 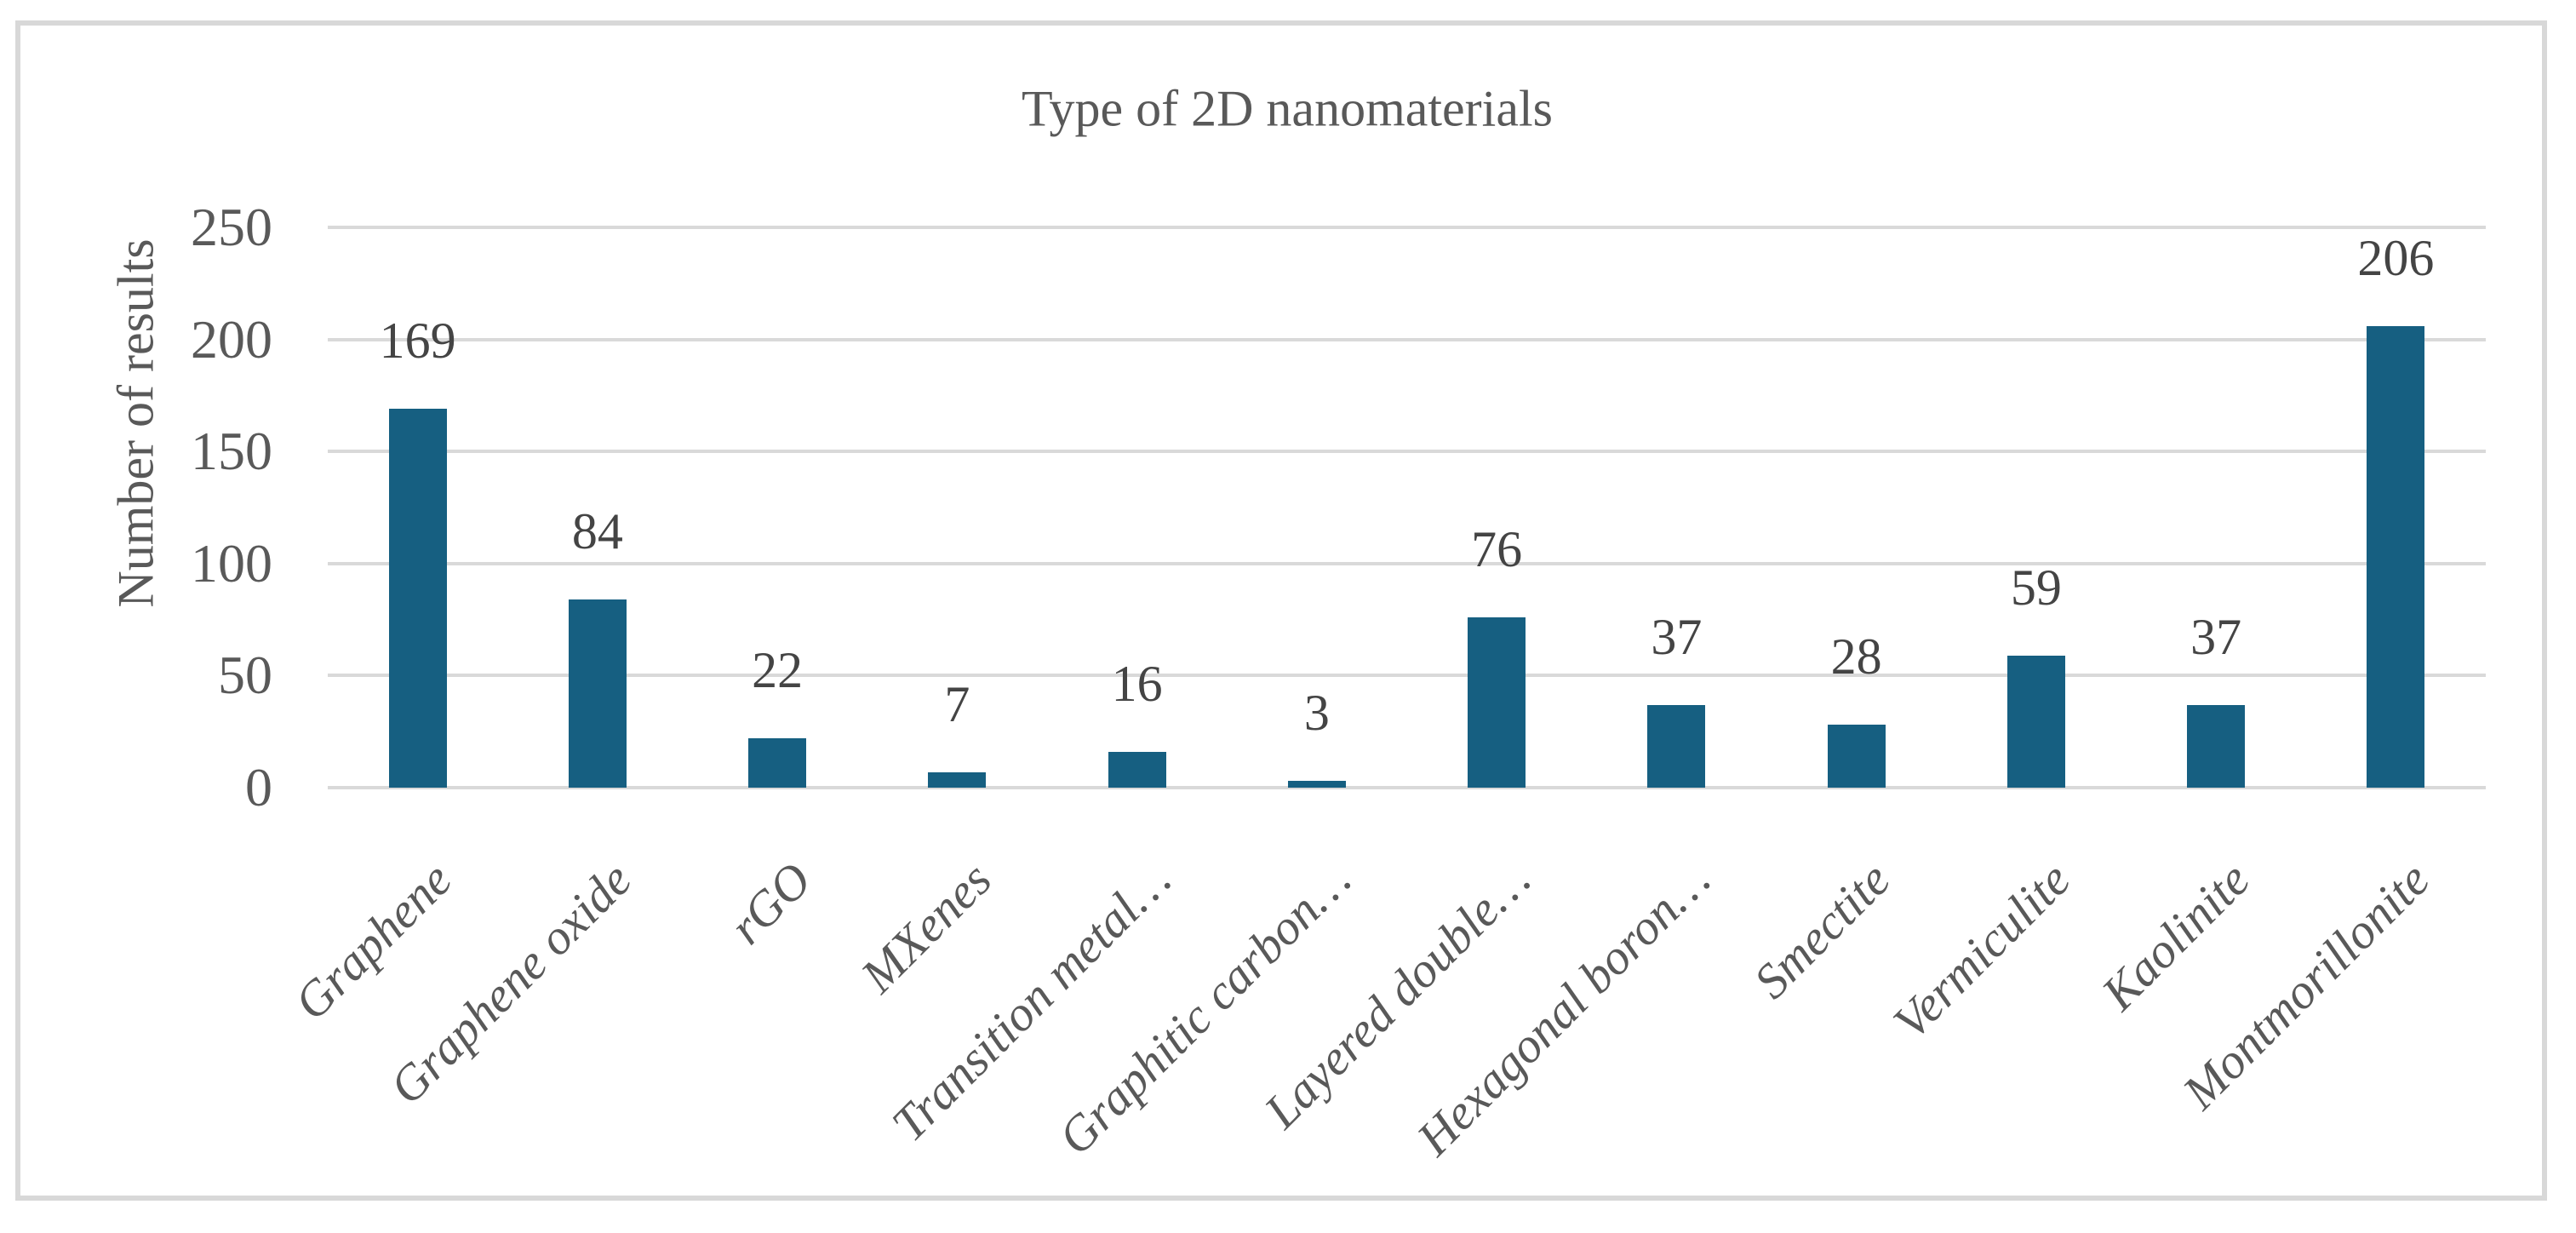 What do you see at coordinates (1317, 784) in the screenshot?
I see `bar-graphitic-carbon-` at bounding box center [1317, 784].